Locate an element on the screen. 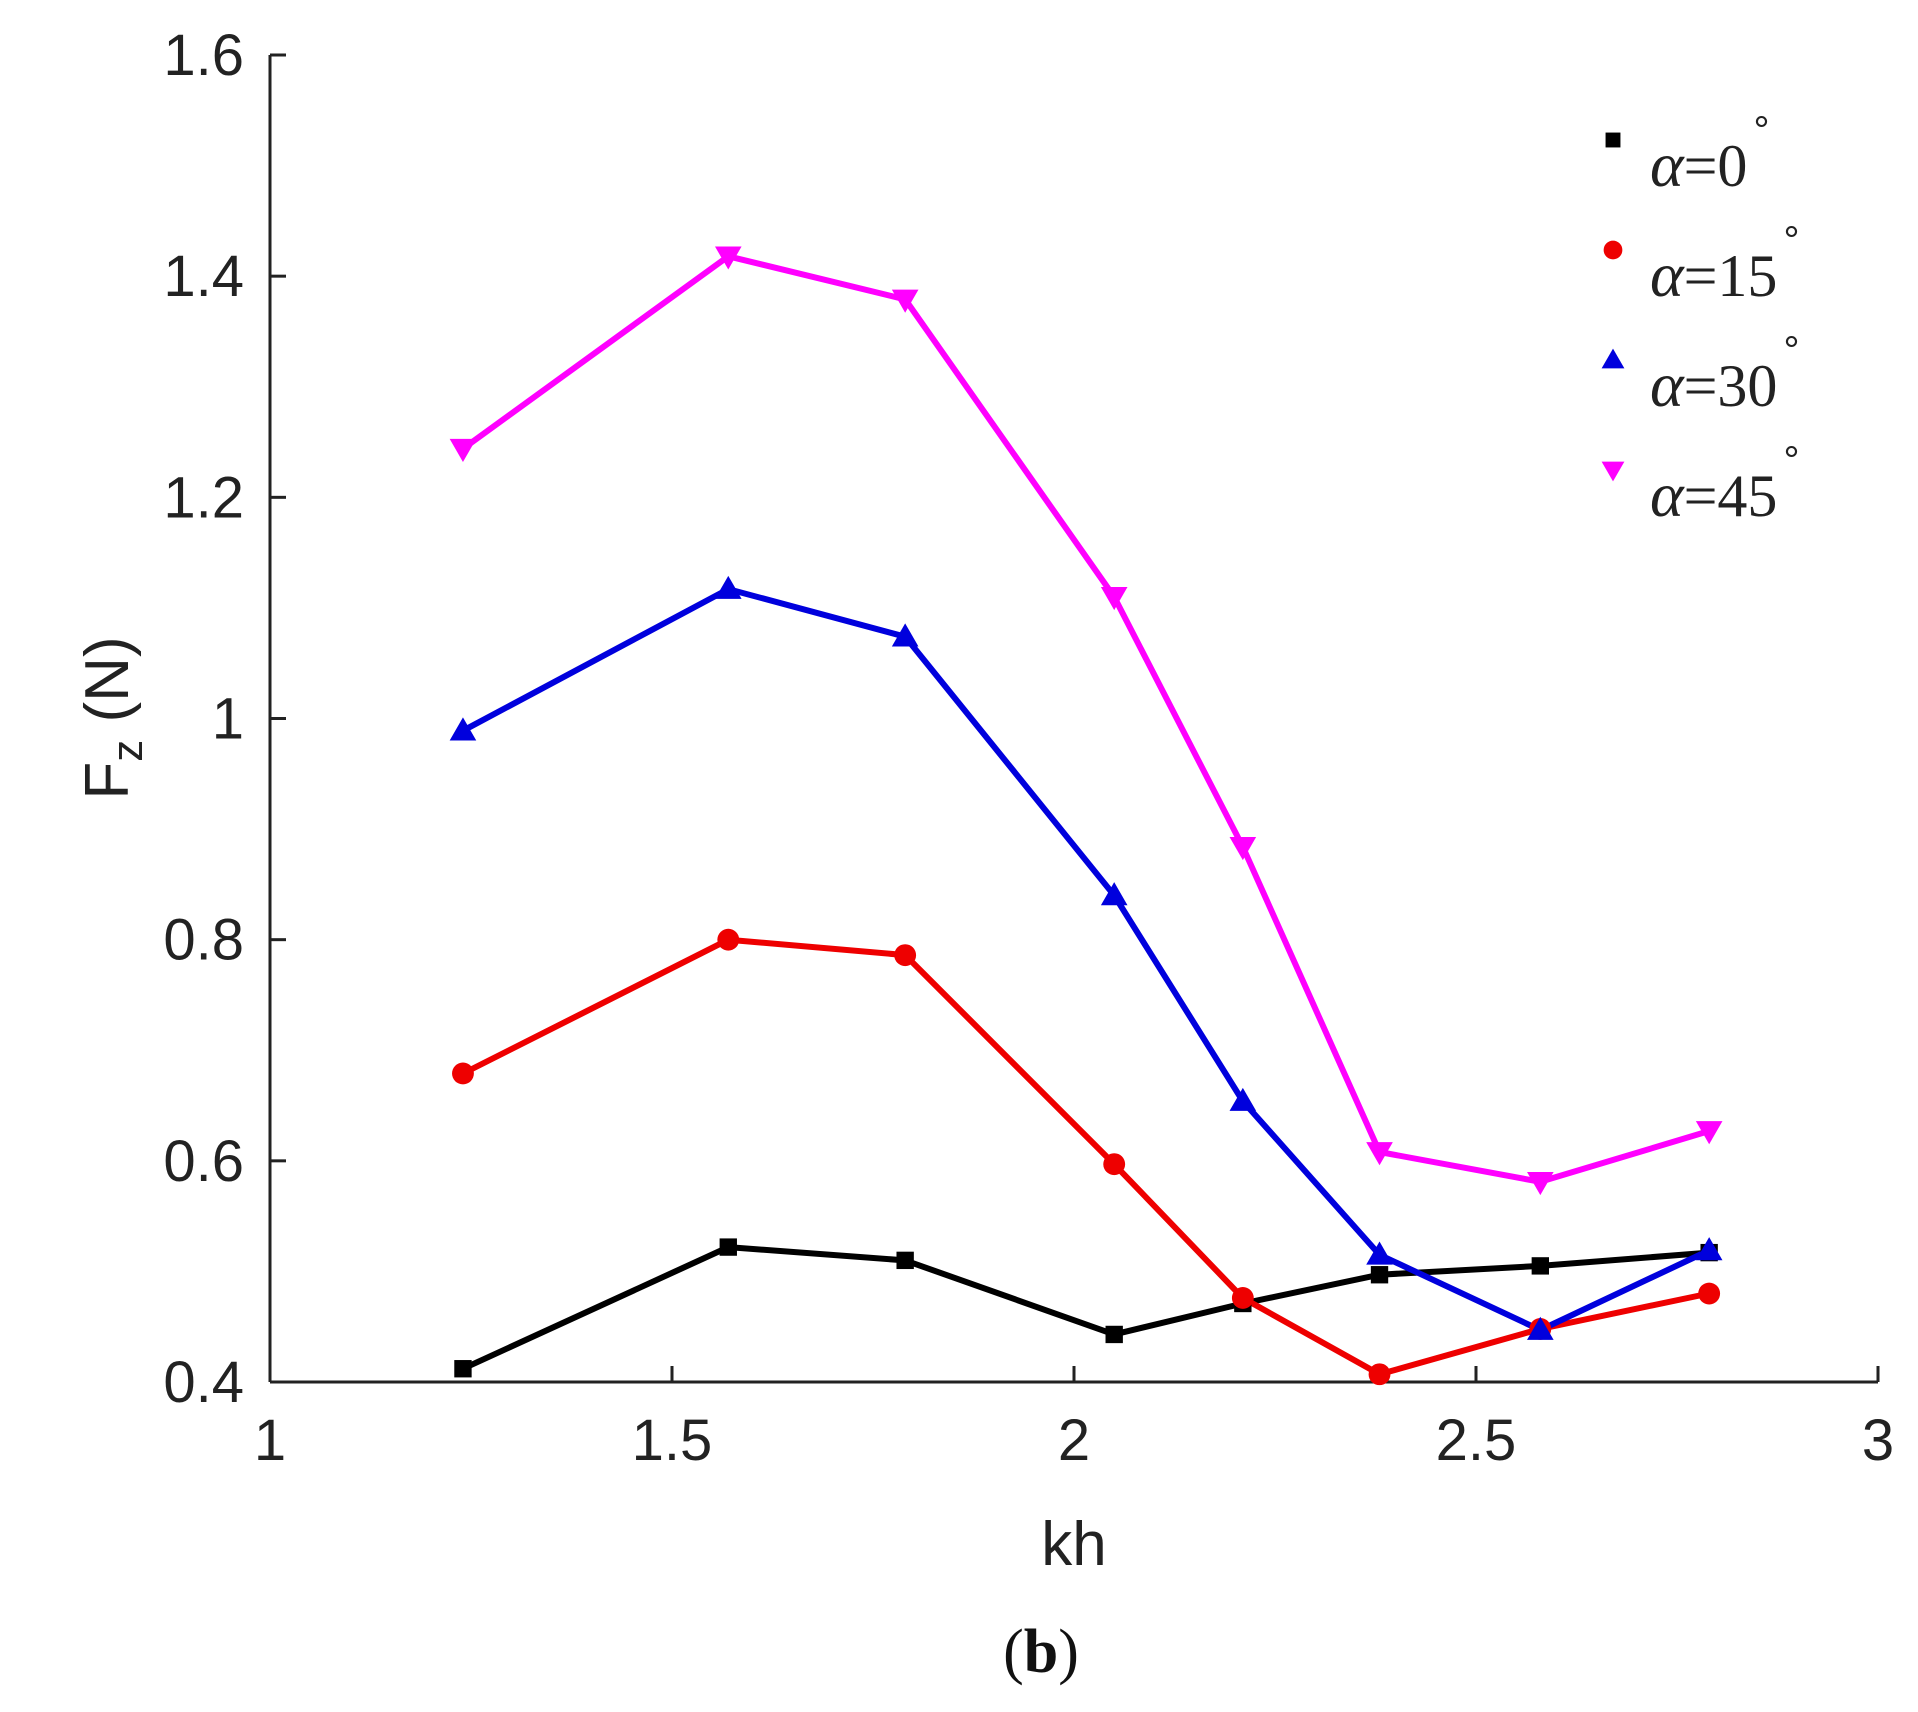 The height and width of the screenshot is (1712, 1918). y-tick-label: 1.4 is located at coordinates (203, 276).